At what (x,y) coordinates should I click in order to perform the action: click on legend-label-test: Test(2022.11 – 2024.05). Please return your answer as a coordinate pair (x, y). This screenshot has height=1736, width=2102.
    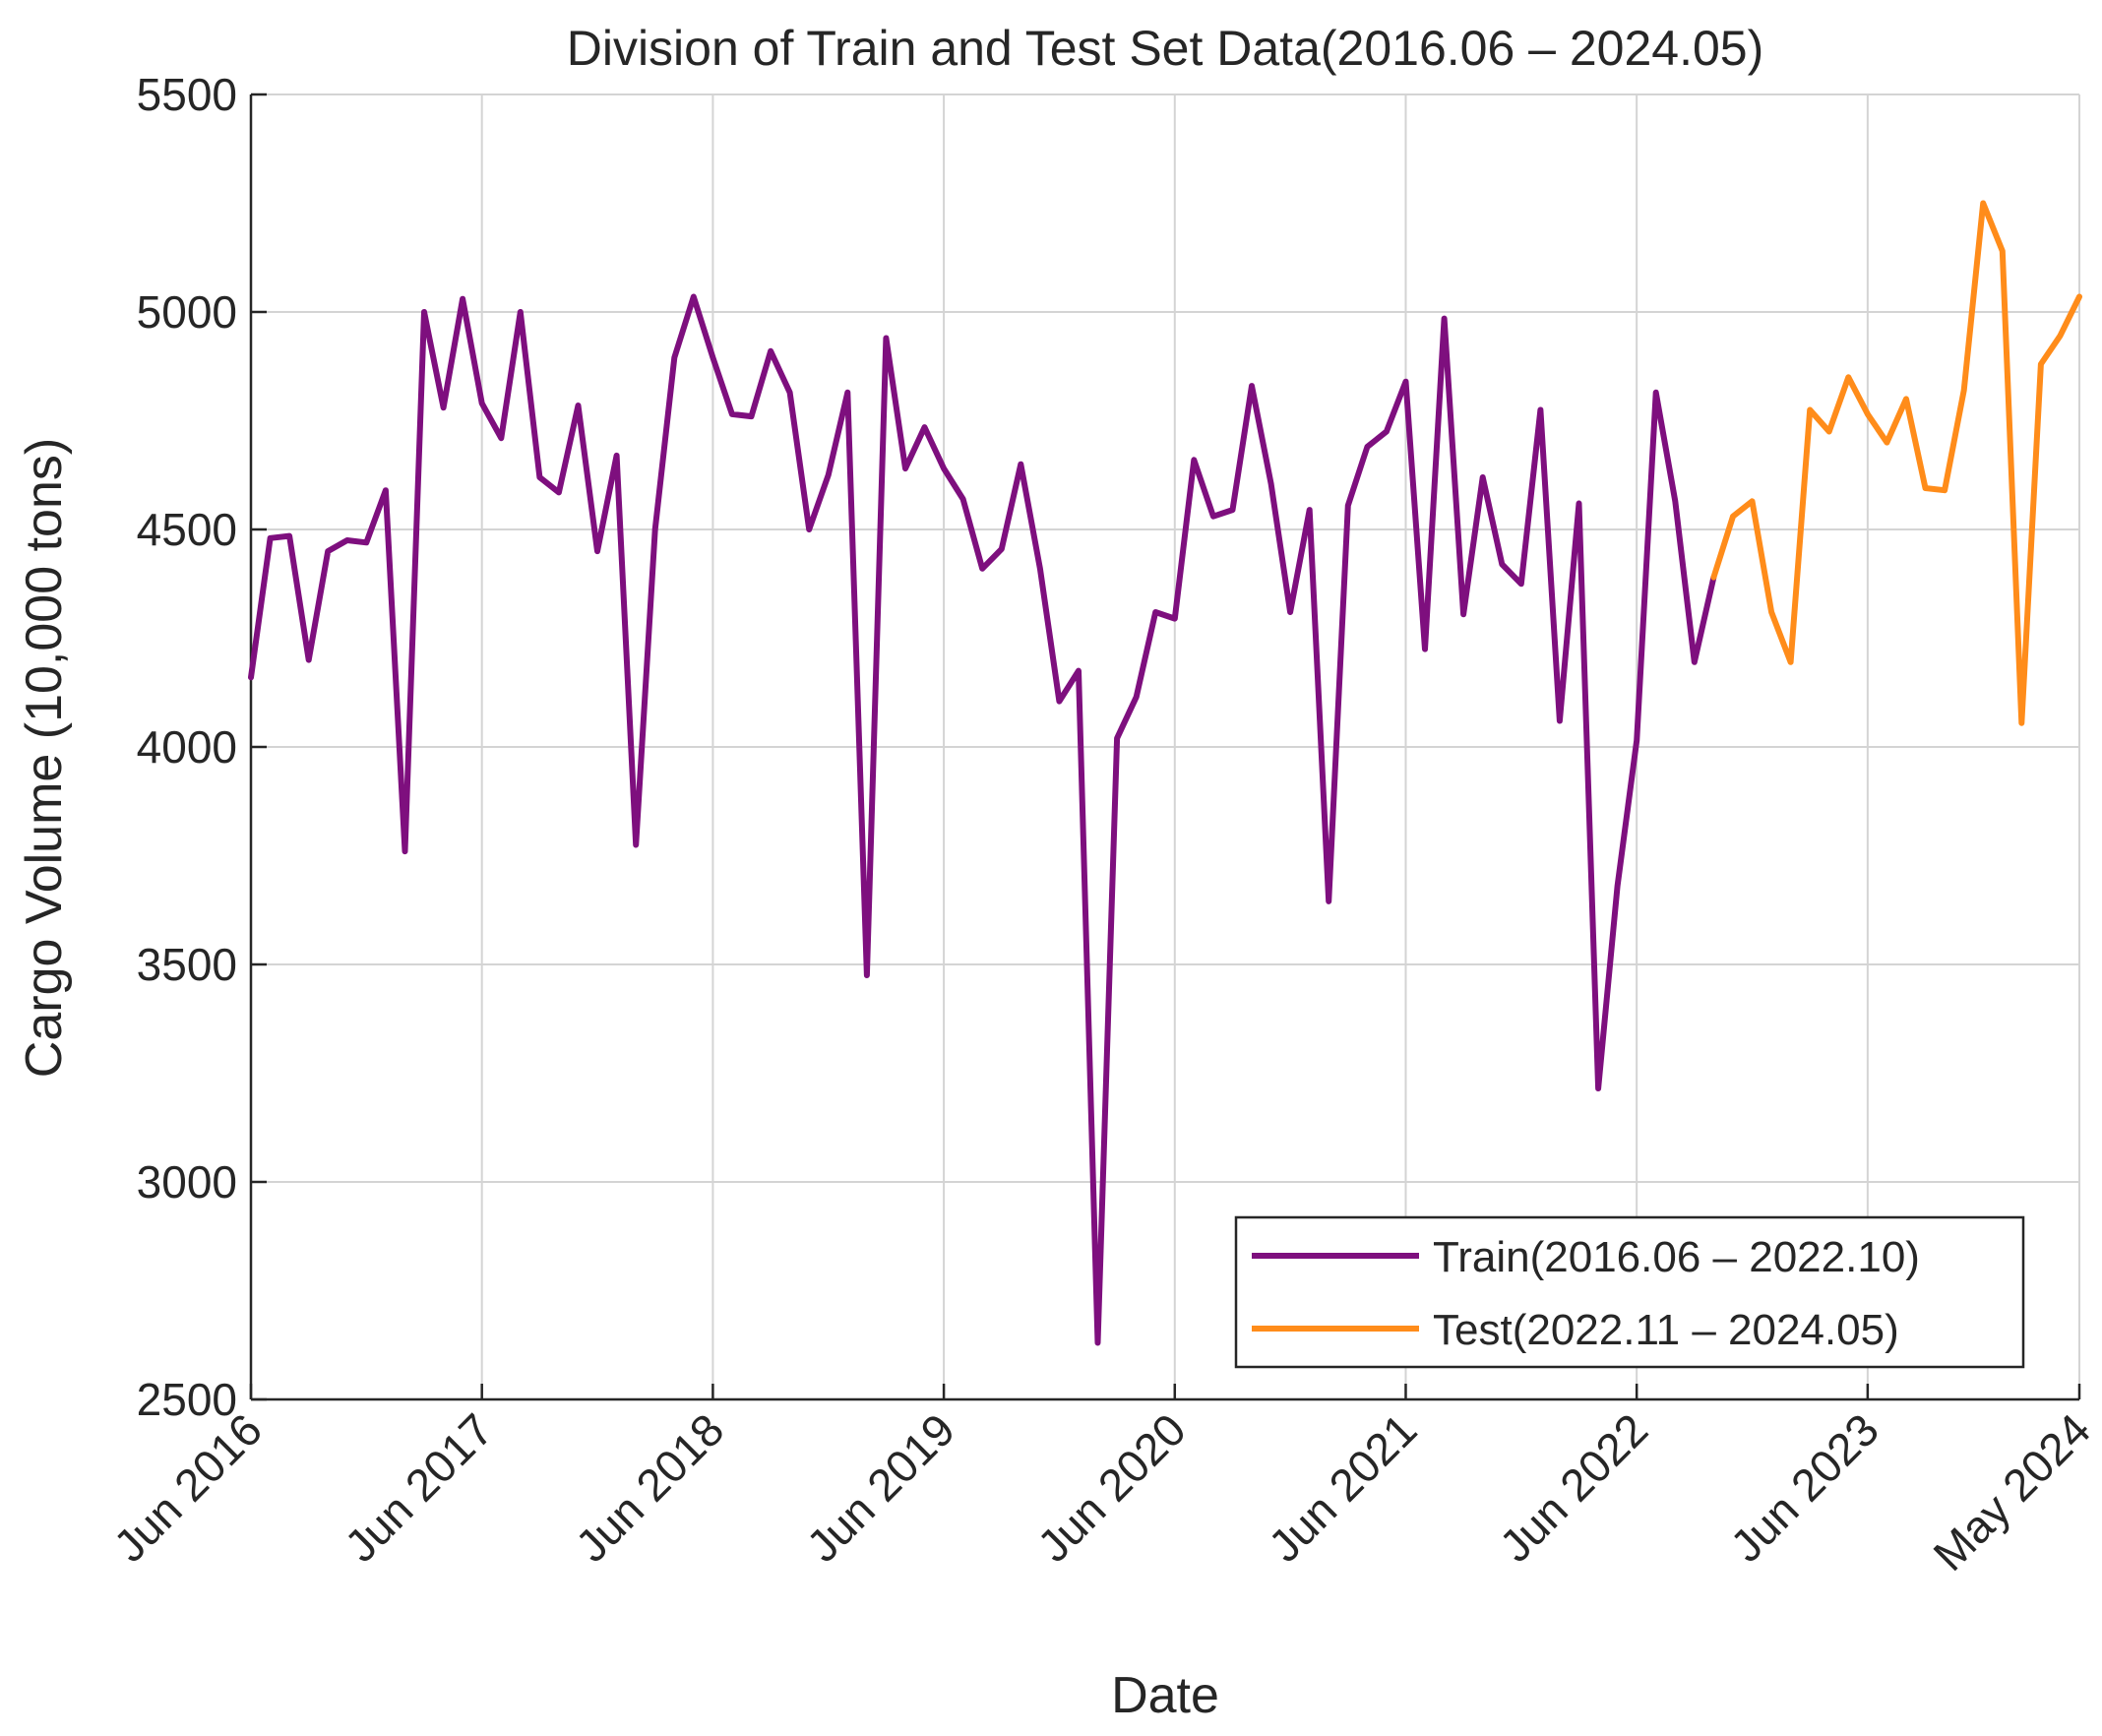
    Looking at the image, I should click on (1666, 1330).